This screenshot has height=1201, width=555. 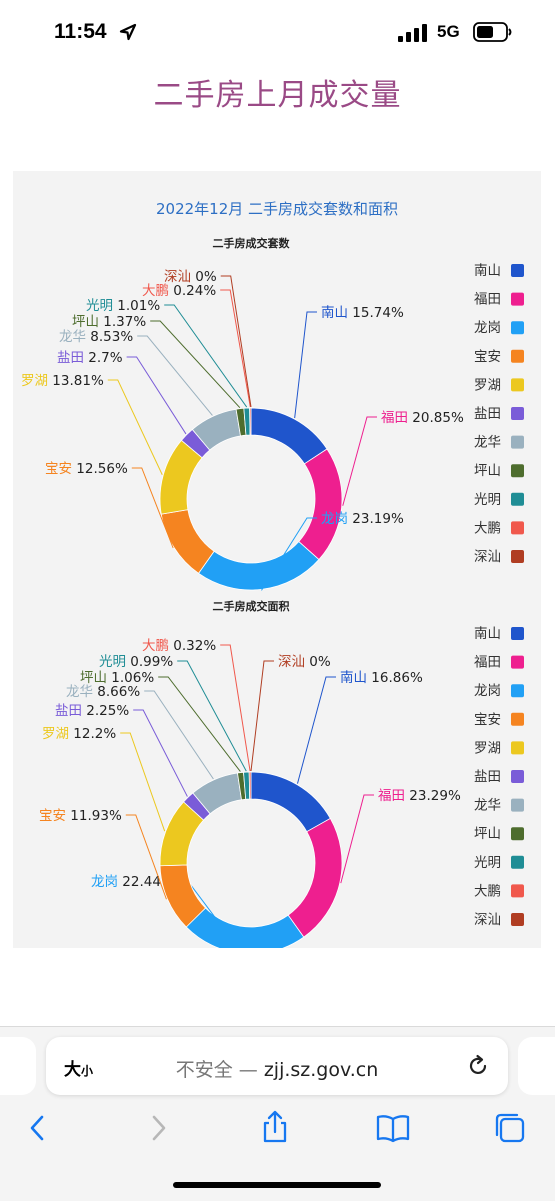 What do you see at coordinates (179, 646) in the screenshot?
I see `slice-label-10: 大鹏 0.32%` at bounding box center [179, 646].